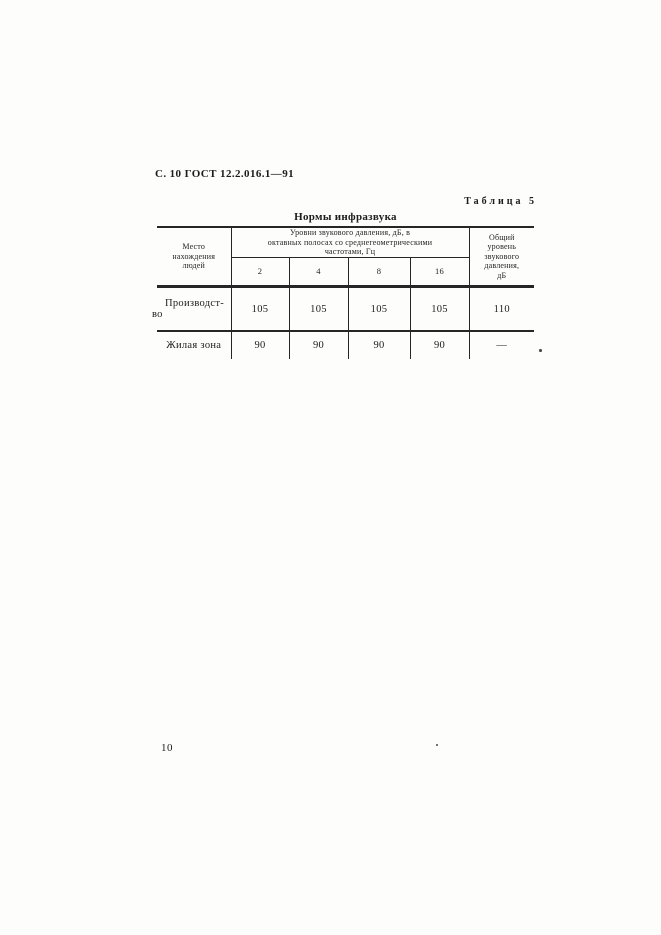  Describe the element at coordinates (501, 257) in the screenshot. I see `header-overall: Общий уровень звукового давления, дБ` at that location.